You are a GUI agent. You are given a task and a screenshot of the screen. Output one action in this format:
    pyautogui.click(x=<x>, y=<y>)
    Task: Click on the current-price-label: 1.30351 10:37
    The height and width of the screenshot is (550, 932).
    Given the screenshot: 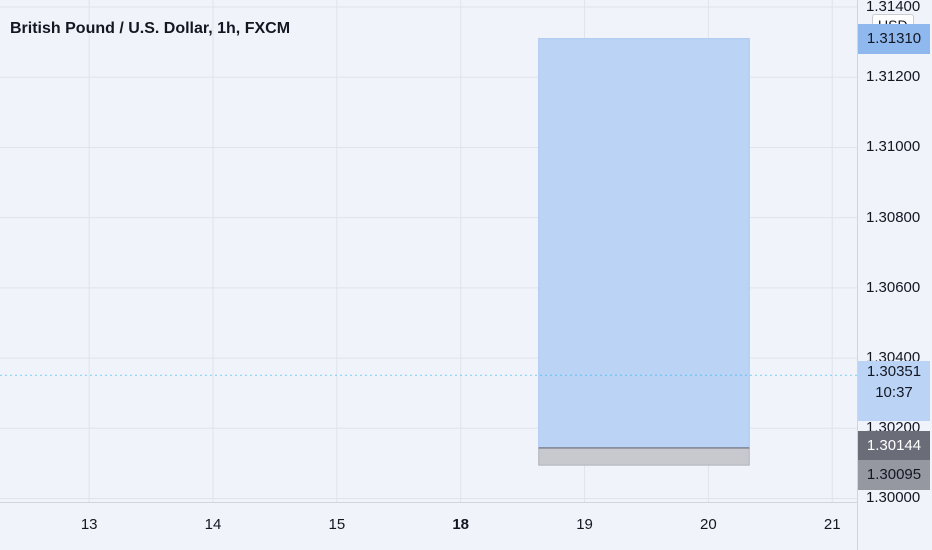 What is the action you would take?
    pyautogui.click(x=894, y=391)
    